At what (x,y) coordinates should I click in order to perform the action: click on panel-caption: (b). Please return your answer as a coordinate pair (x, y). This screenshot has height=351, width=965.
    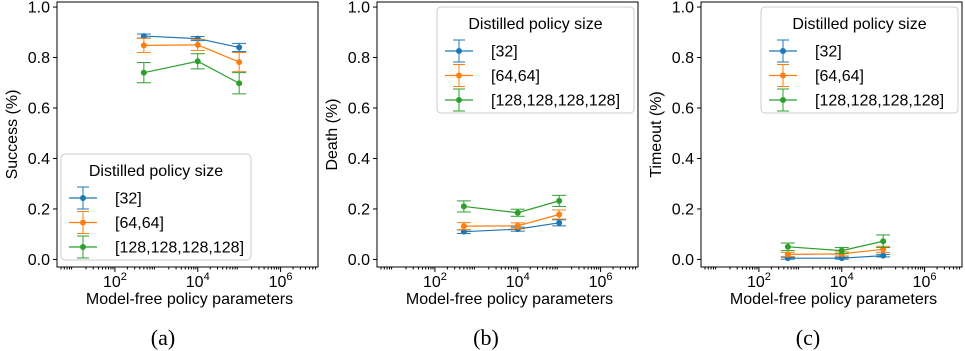
    Looking at the image, I should click on (486, 337).